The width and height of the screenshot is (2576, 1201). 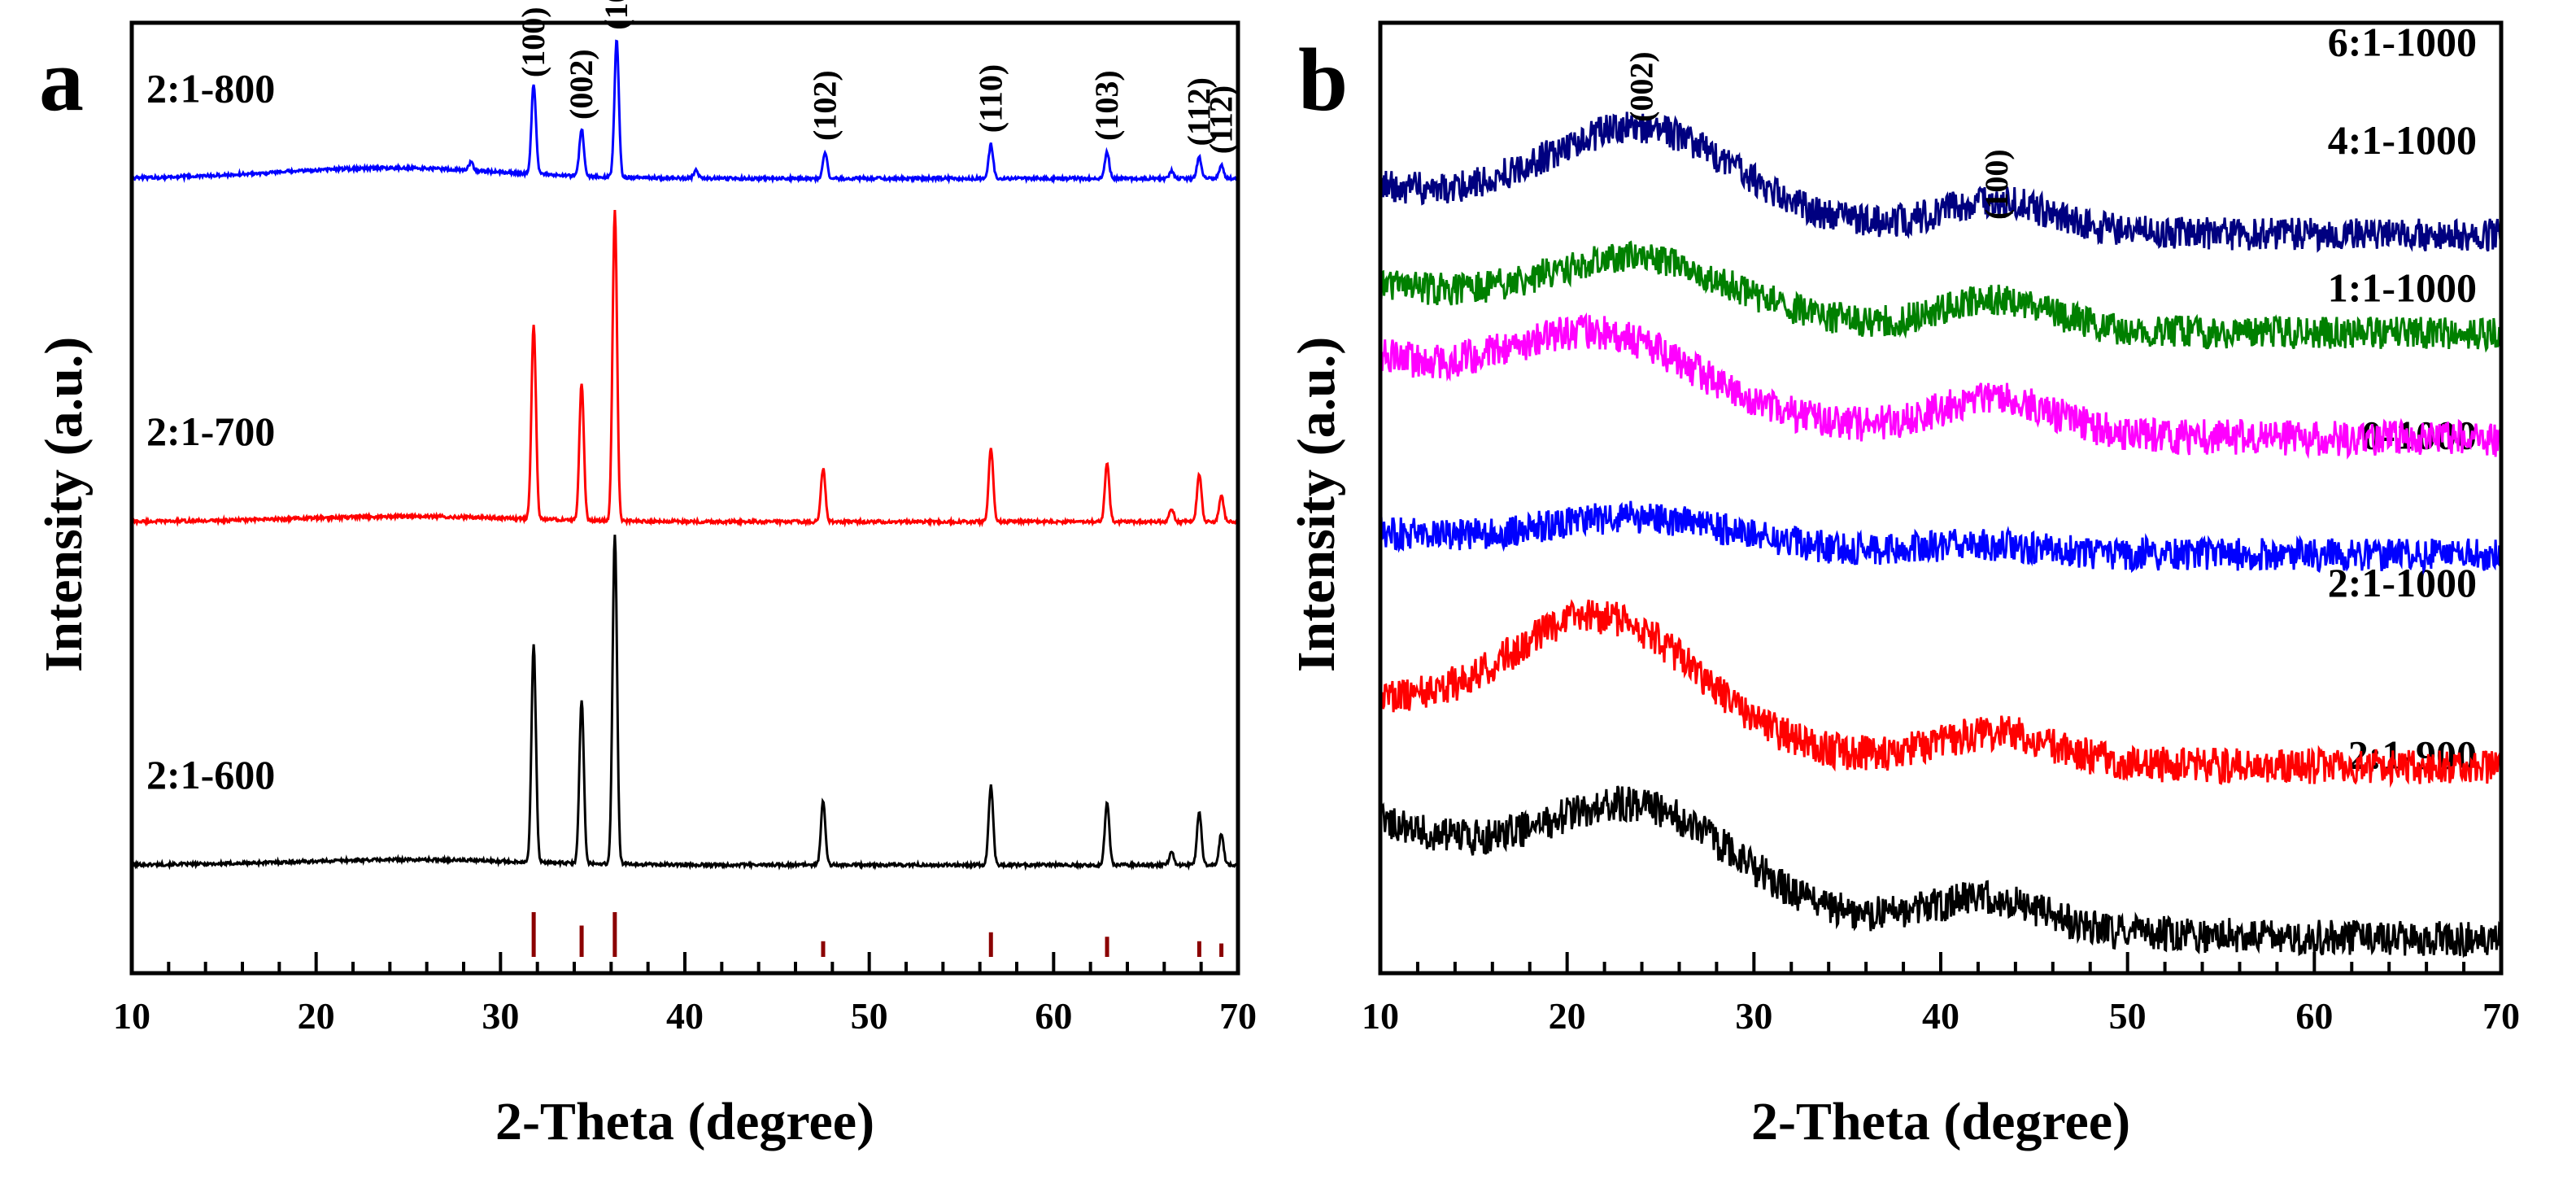 What do you see at coordinates (685, 1016) in the screenshot?
I see `panel-a-x-tick-label: 40` at bounding box center [685, 1016].